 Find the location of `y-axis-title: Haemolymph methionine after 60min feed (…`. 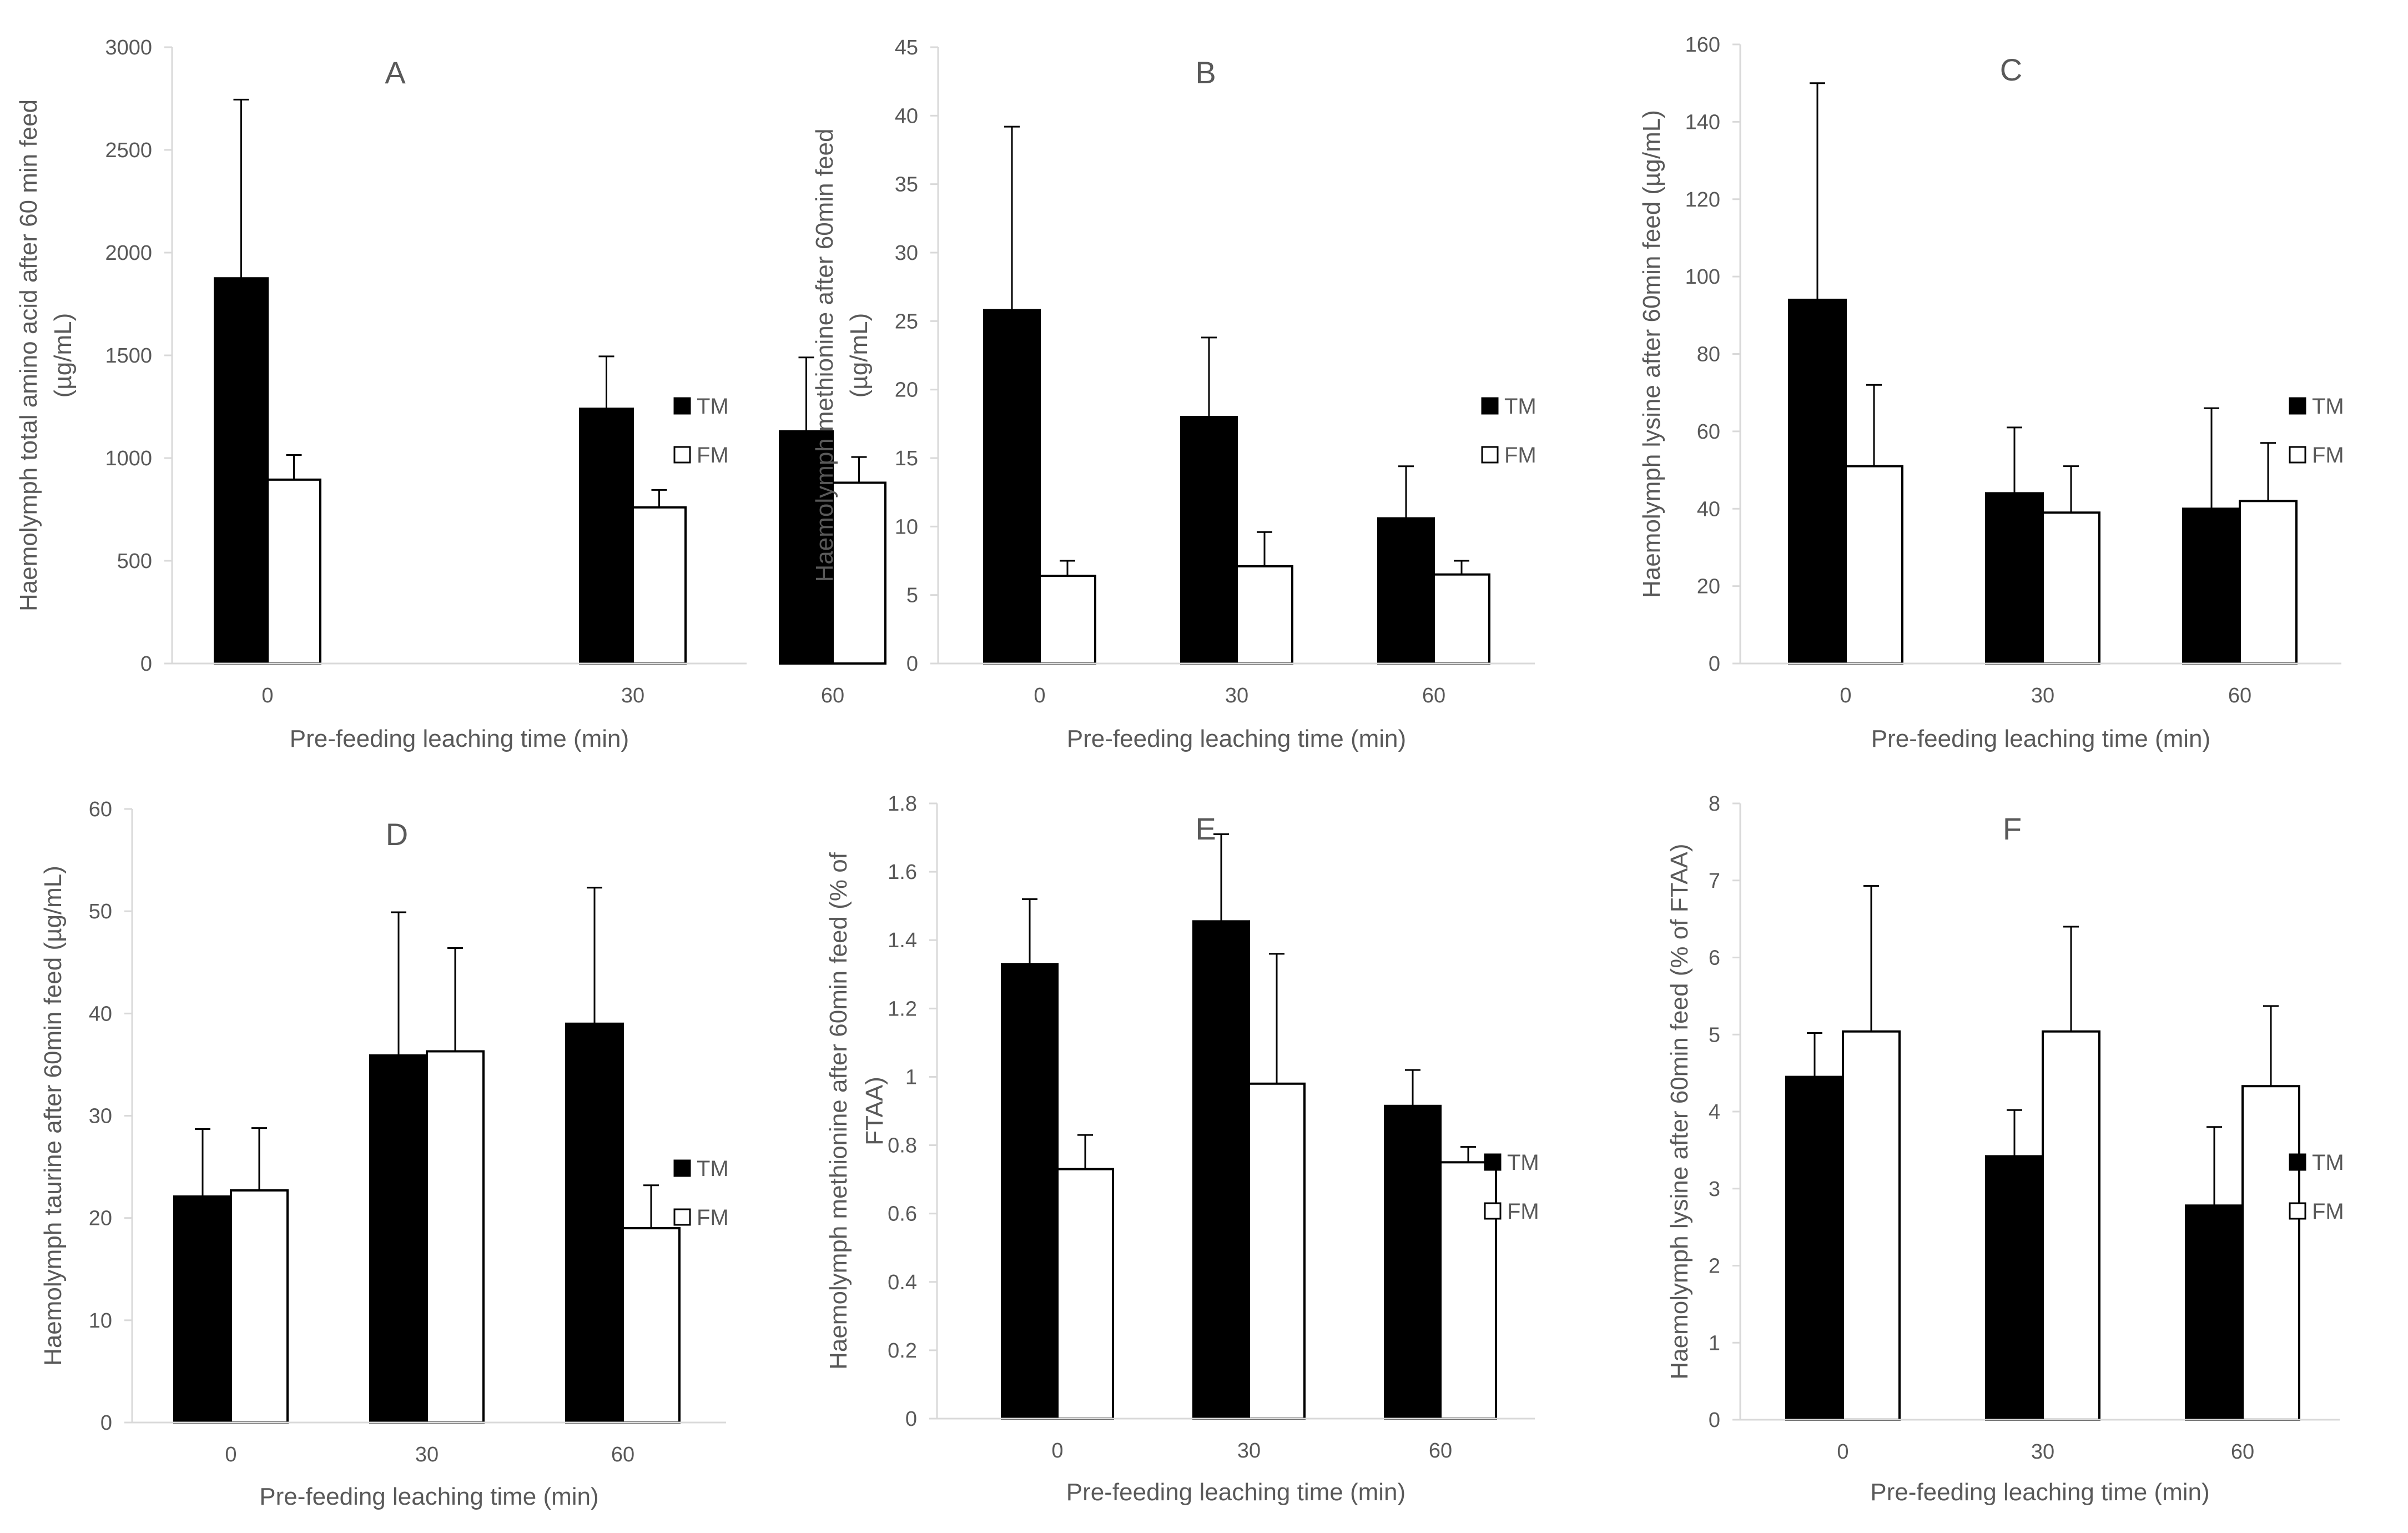

y-axis-title: Haemolymph methionine after 60min feed (… is located at coordinates (839, 1111).